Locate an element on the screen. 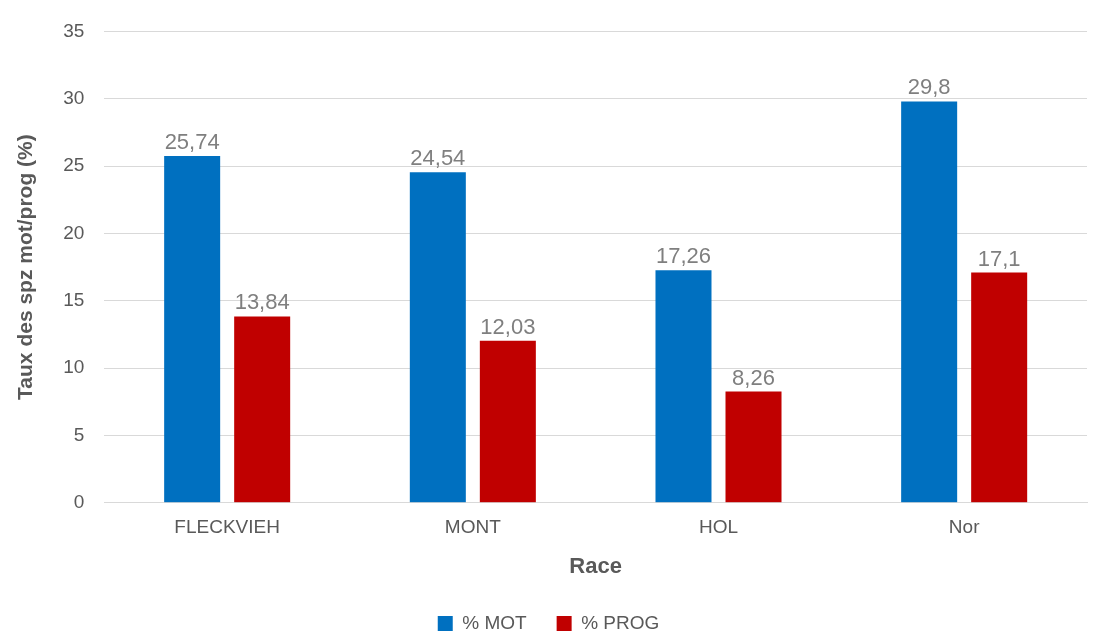 Image resolution: width=1097 pixels, height=643 pixels. y-tick-label: 30 is located at coordinates (74, 97).